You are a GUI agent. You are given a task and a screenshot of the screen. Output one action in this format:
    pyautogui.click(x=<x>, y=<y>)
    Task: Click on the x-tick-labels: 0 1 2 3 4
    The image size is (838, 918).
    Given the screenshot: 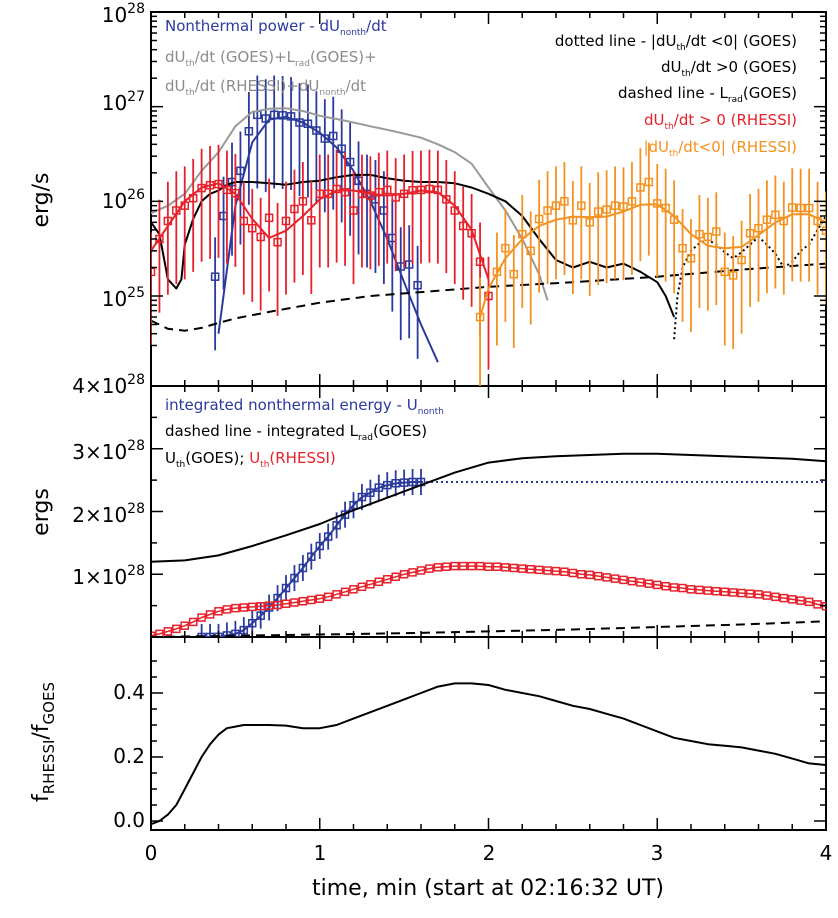 What is the action you would take?
    pyautogui.click(x=489, y=853)
    